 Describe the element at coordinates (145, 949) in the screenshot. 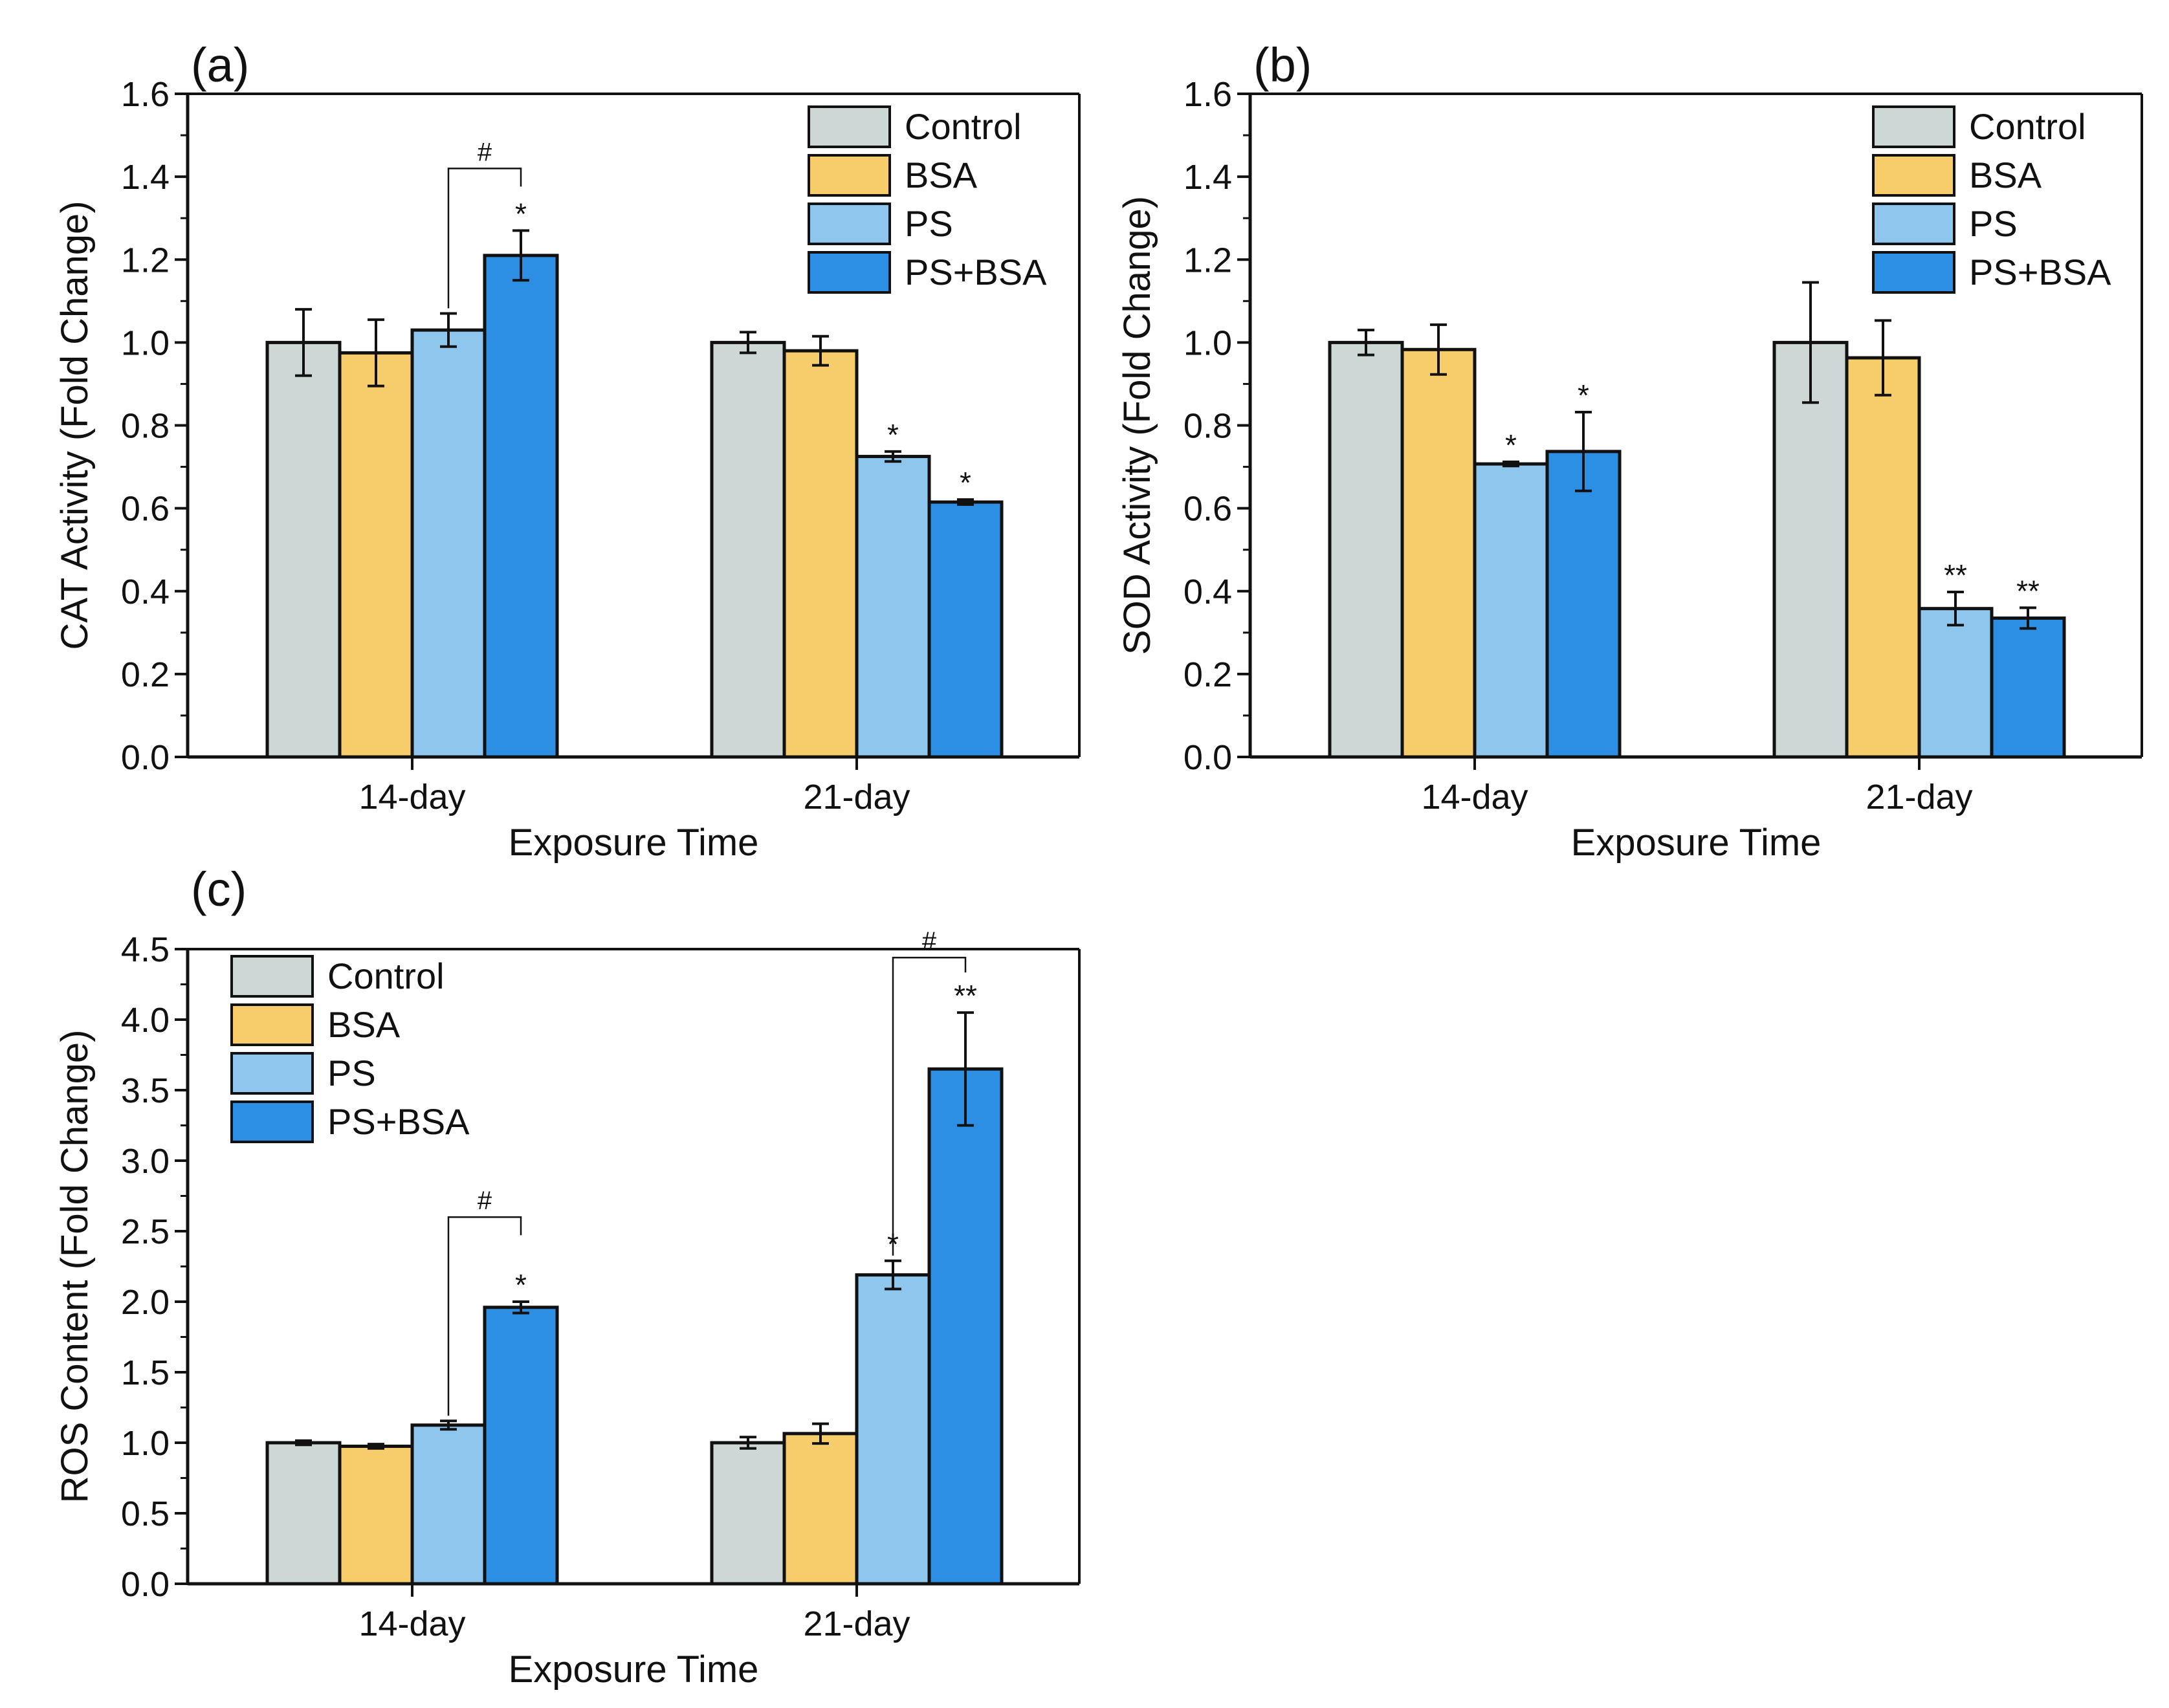

I see `y-tick-label: 4.5` at that location.